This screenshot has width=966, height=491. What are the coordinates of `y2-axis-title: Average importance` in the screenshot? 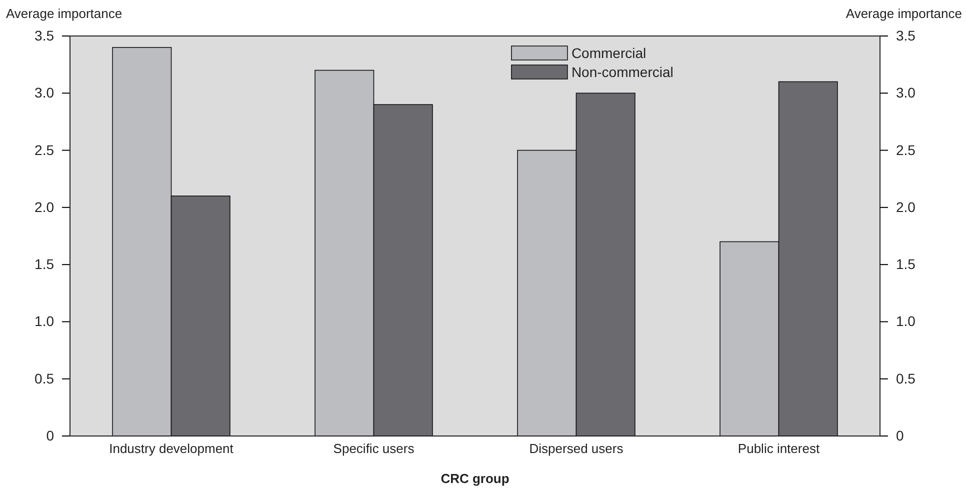 It's located at (904, 13).